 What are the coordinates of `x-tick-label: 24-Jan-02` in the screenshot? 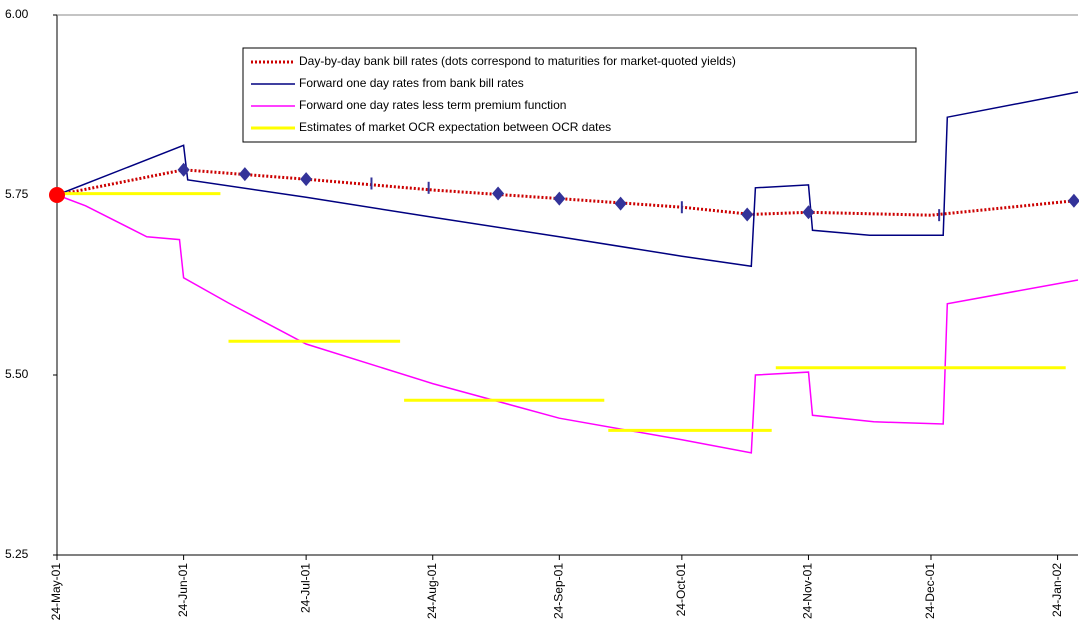 It's located at (1057, 590).